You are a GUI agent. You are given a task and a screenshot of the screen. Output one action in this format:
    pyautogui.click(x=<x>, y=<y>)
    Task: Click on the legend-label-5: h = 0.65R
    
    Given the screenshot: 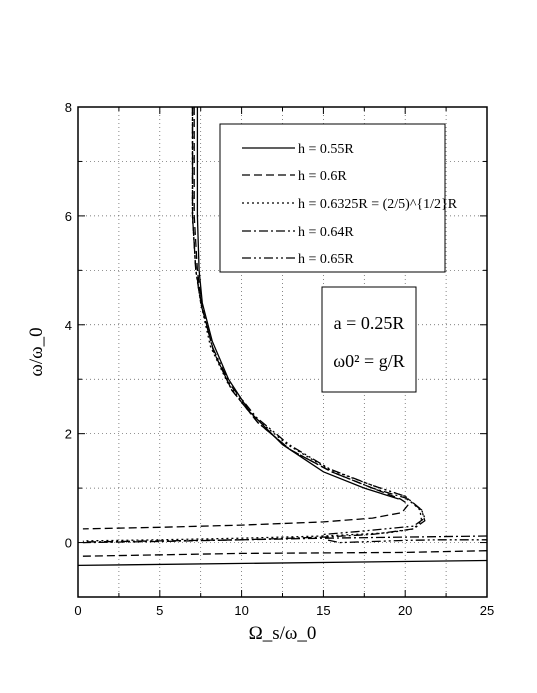 What is the action you would take?
    pyautogui.click(x=326, y=259)
    